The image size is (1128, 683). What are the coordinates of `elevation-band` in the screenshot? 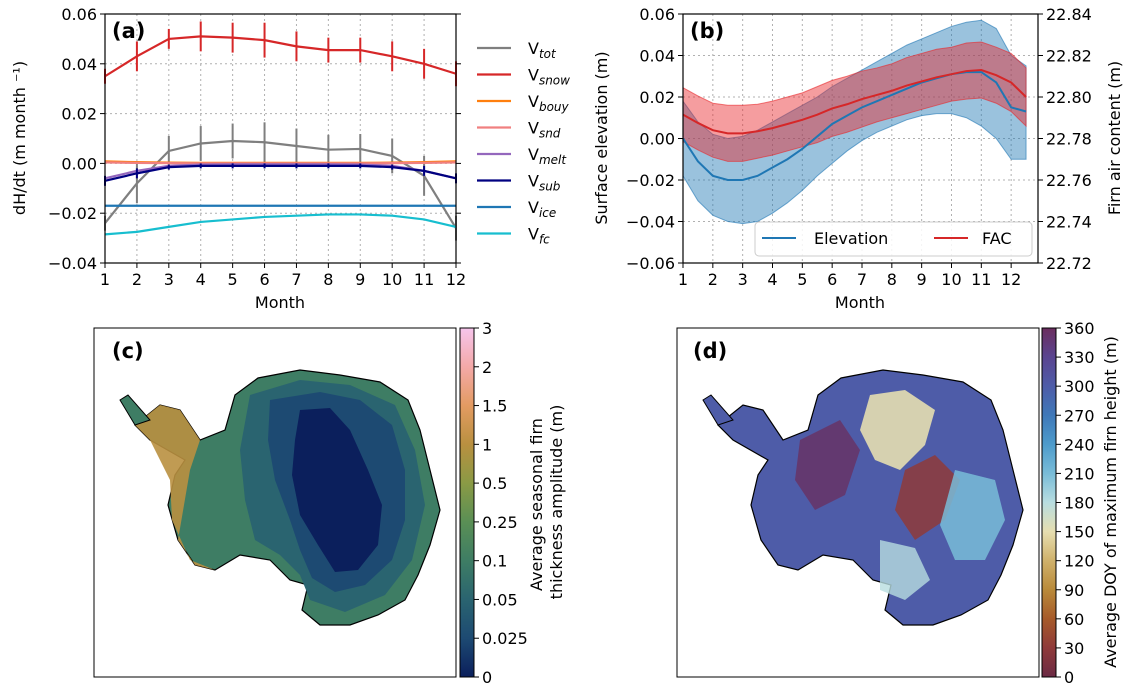 It's located at (854, 122).